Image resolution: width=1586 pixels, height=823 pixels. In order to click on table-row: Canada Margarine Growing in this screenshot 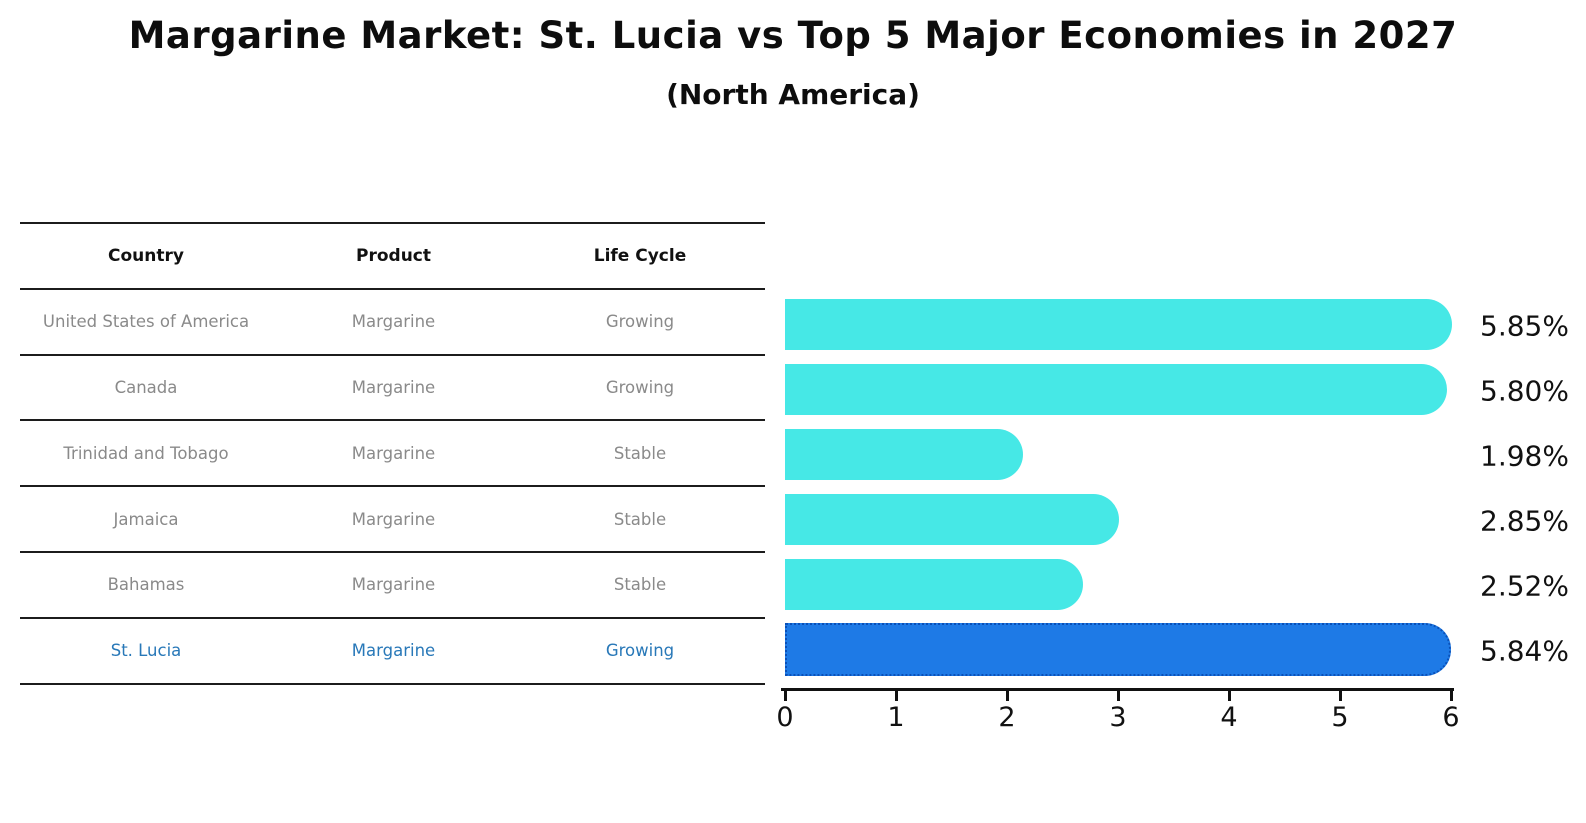, I will do `click(392, 389)`.